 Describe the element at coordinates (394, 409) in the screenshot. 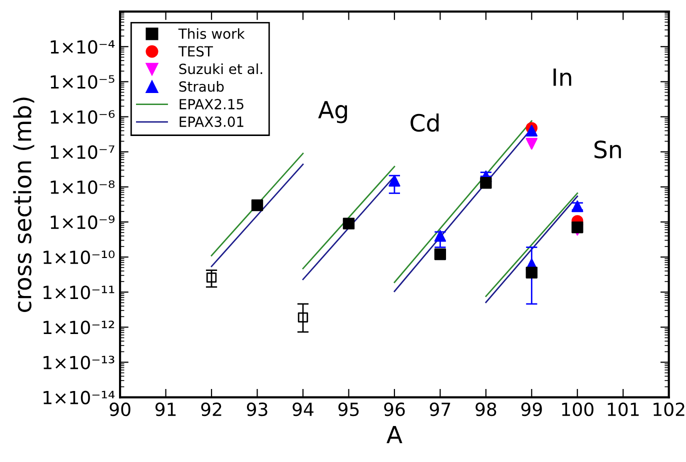

I see `x-tick-label: 96` at that location.